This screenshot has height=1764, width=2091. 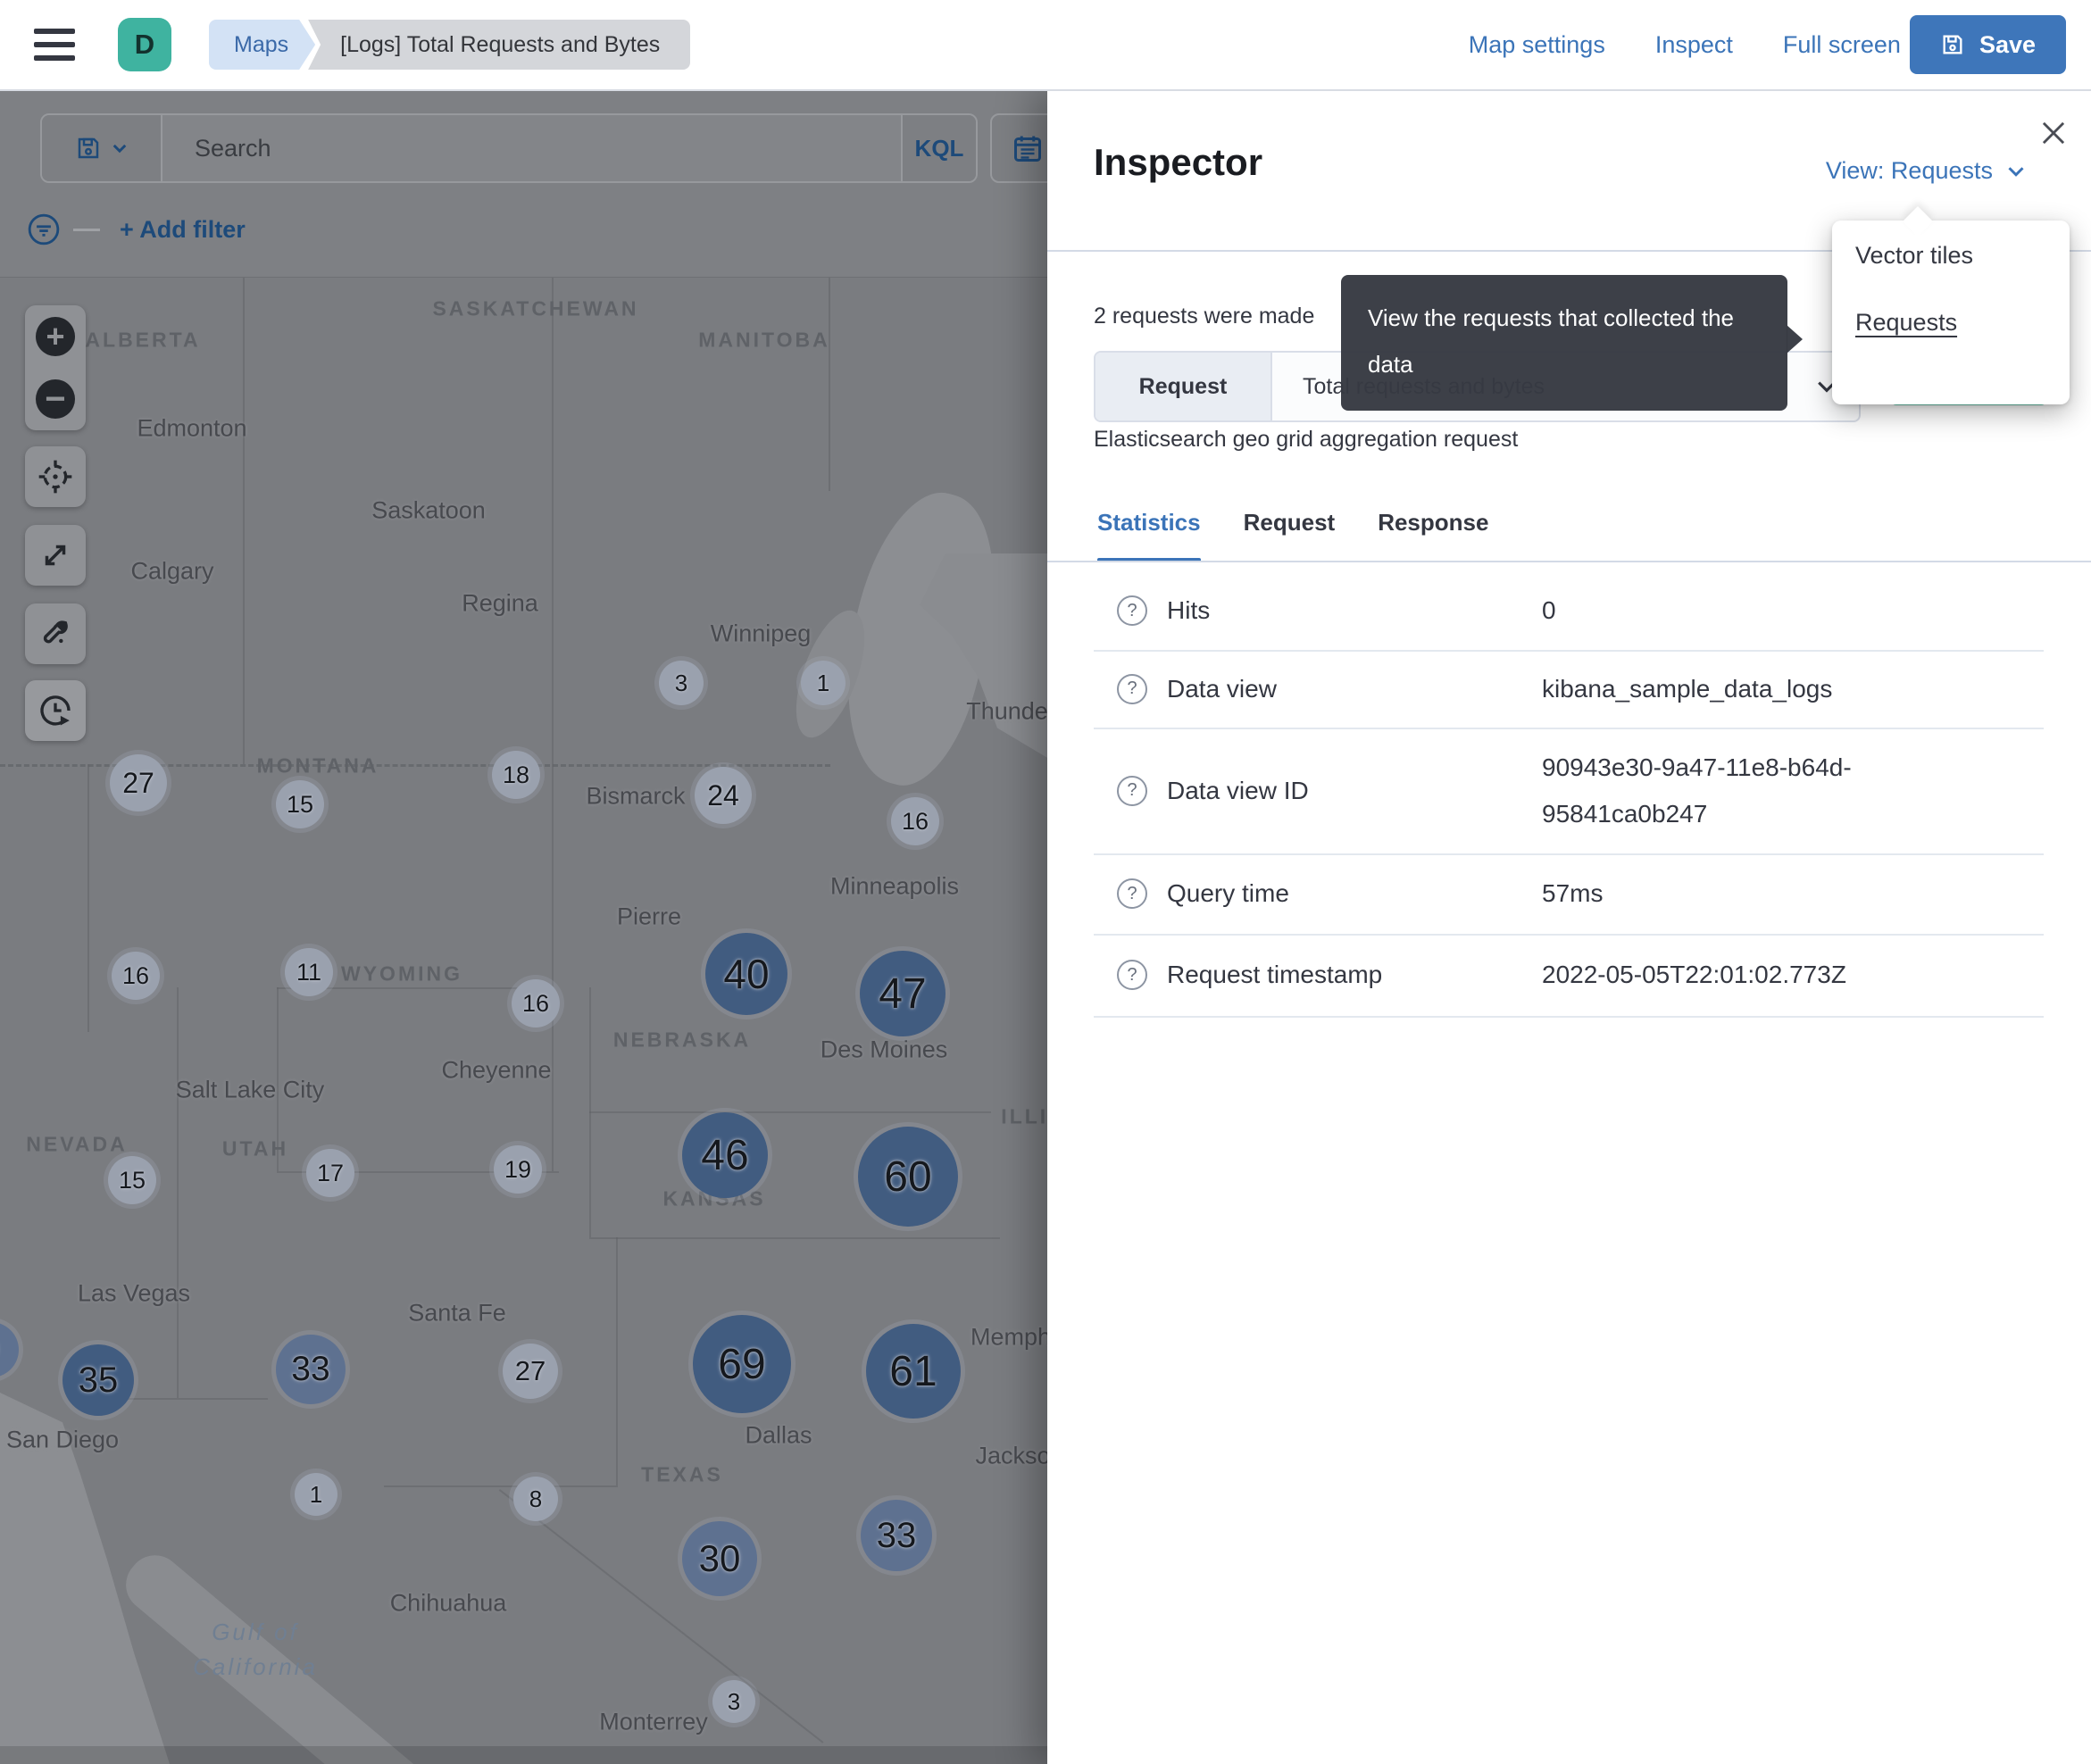 What do you see at coordinates (500, 603) in the screenshot?
I see `map-city-label: Regina` at bounding box center [500, 603].